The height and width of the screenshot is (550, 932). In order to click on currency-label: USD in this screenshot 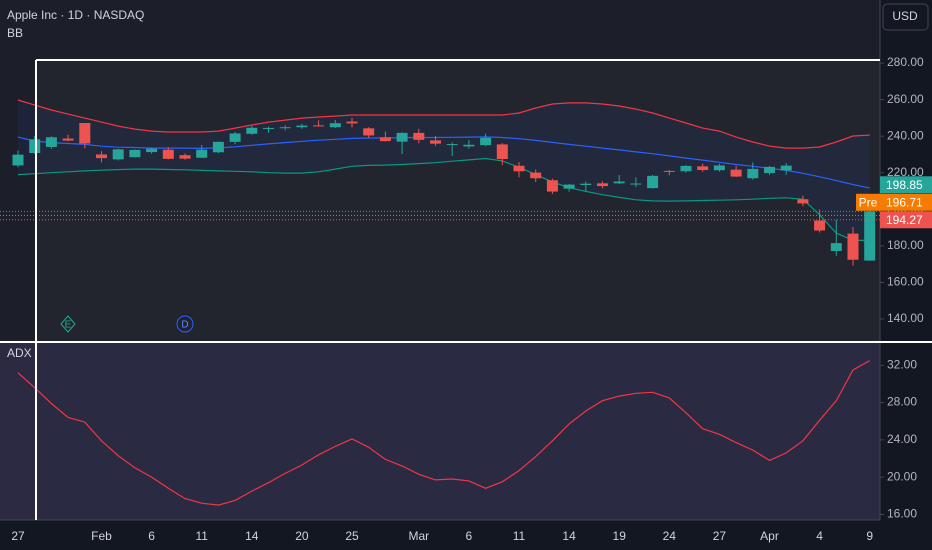, I will do `click(905, 16)`.